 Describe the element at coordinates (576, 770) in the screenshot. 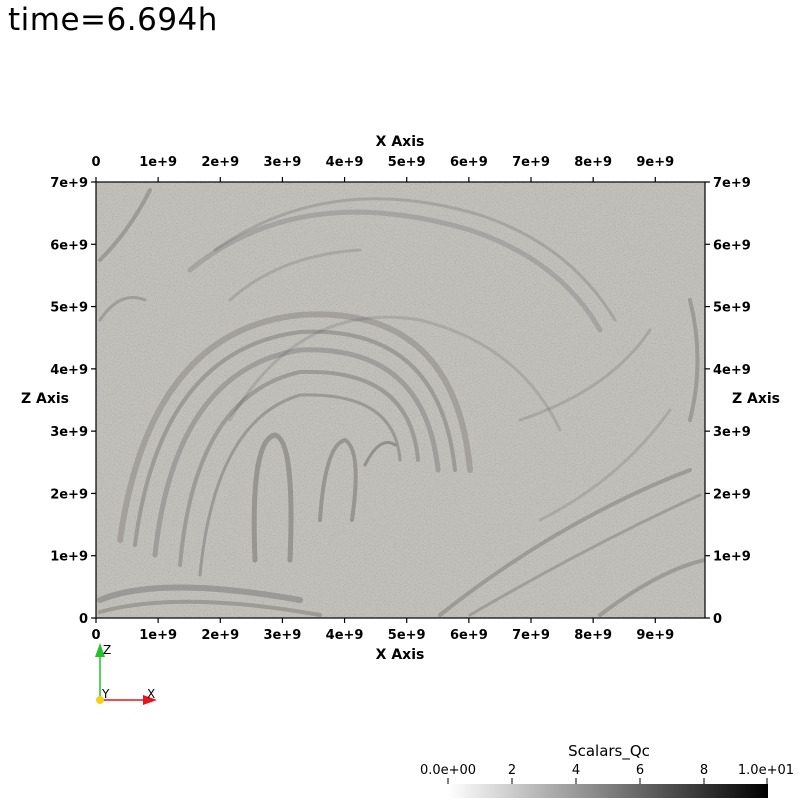

I see `colorbar-tick-label: 4` at that location.